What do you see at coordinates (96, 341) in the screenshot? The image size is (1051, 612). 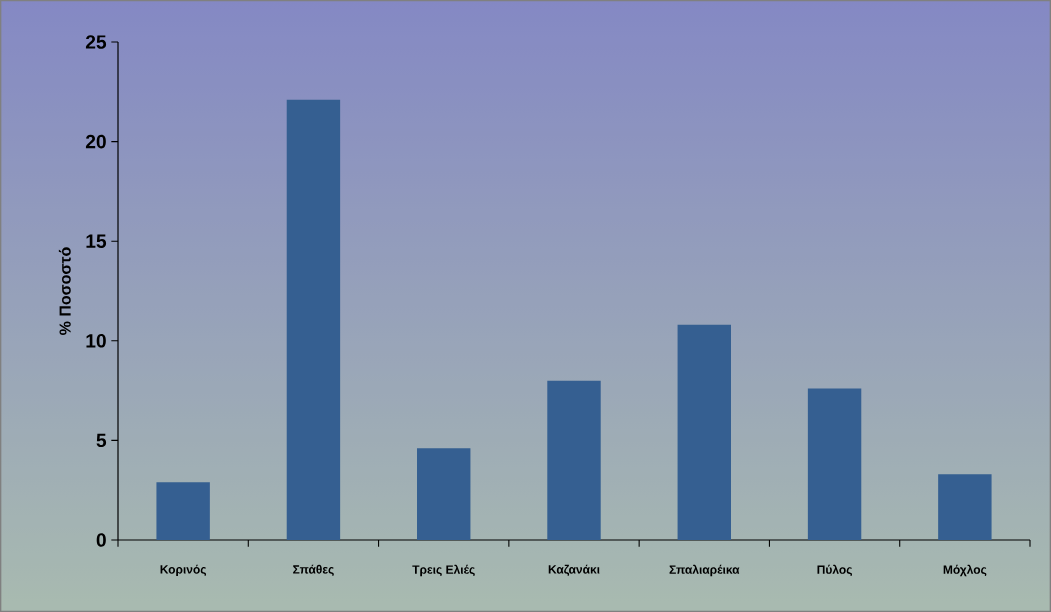 I see `y-tick-label: 10` at bounding box center [96, 341].